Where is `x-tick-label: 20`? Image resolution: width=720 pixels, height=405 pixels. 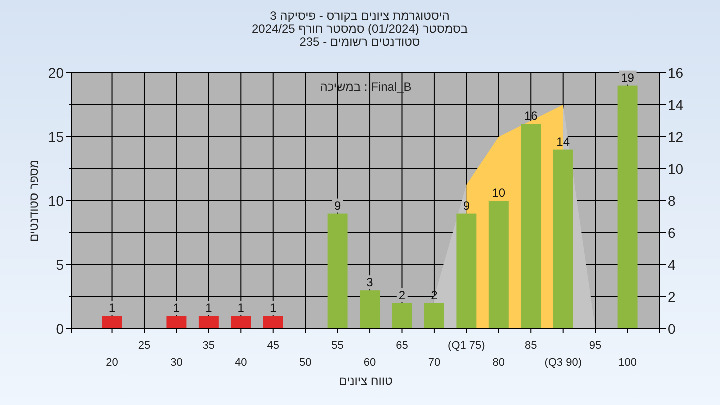
x-tick-label: 20 is located at coordinates (112, 363).